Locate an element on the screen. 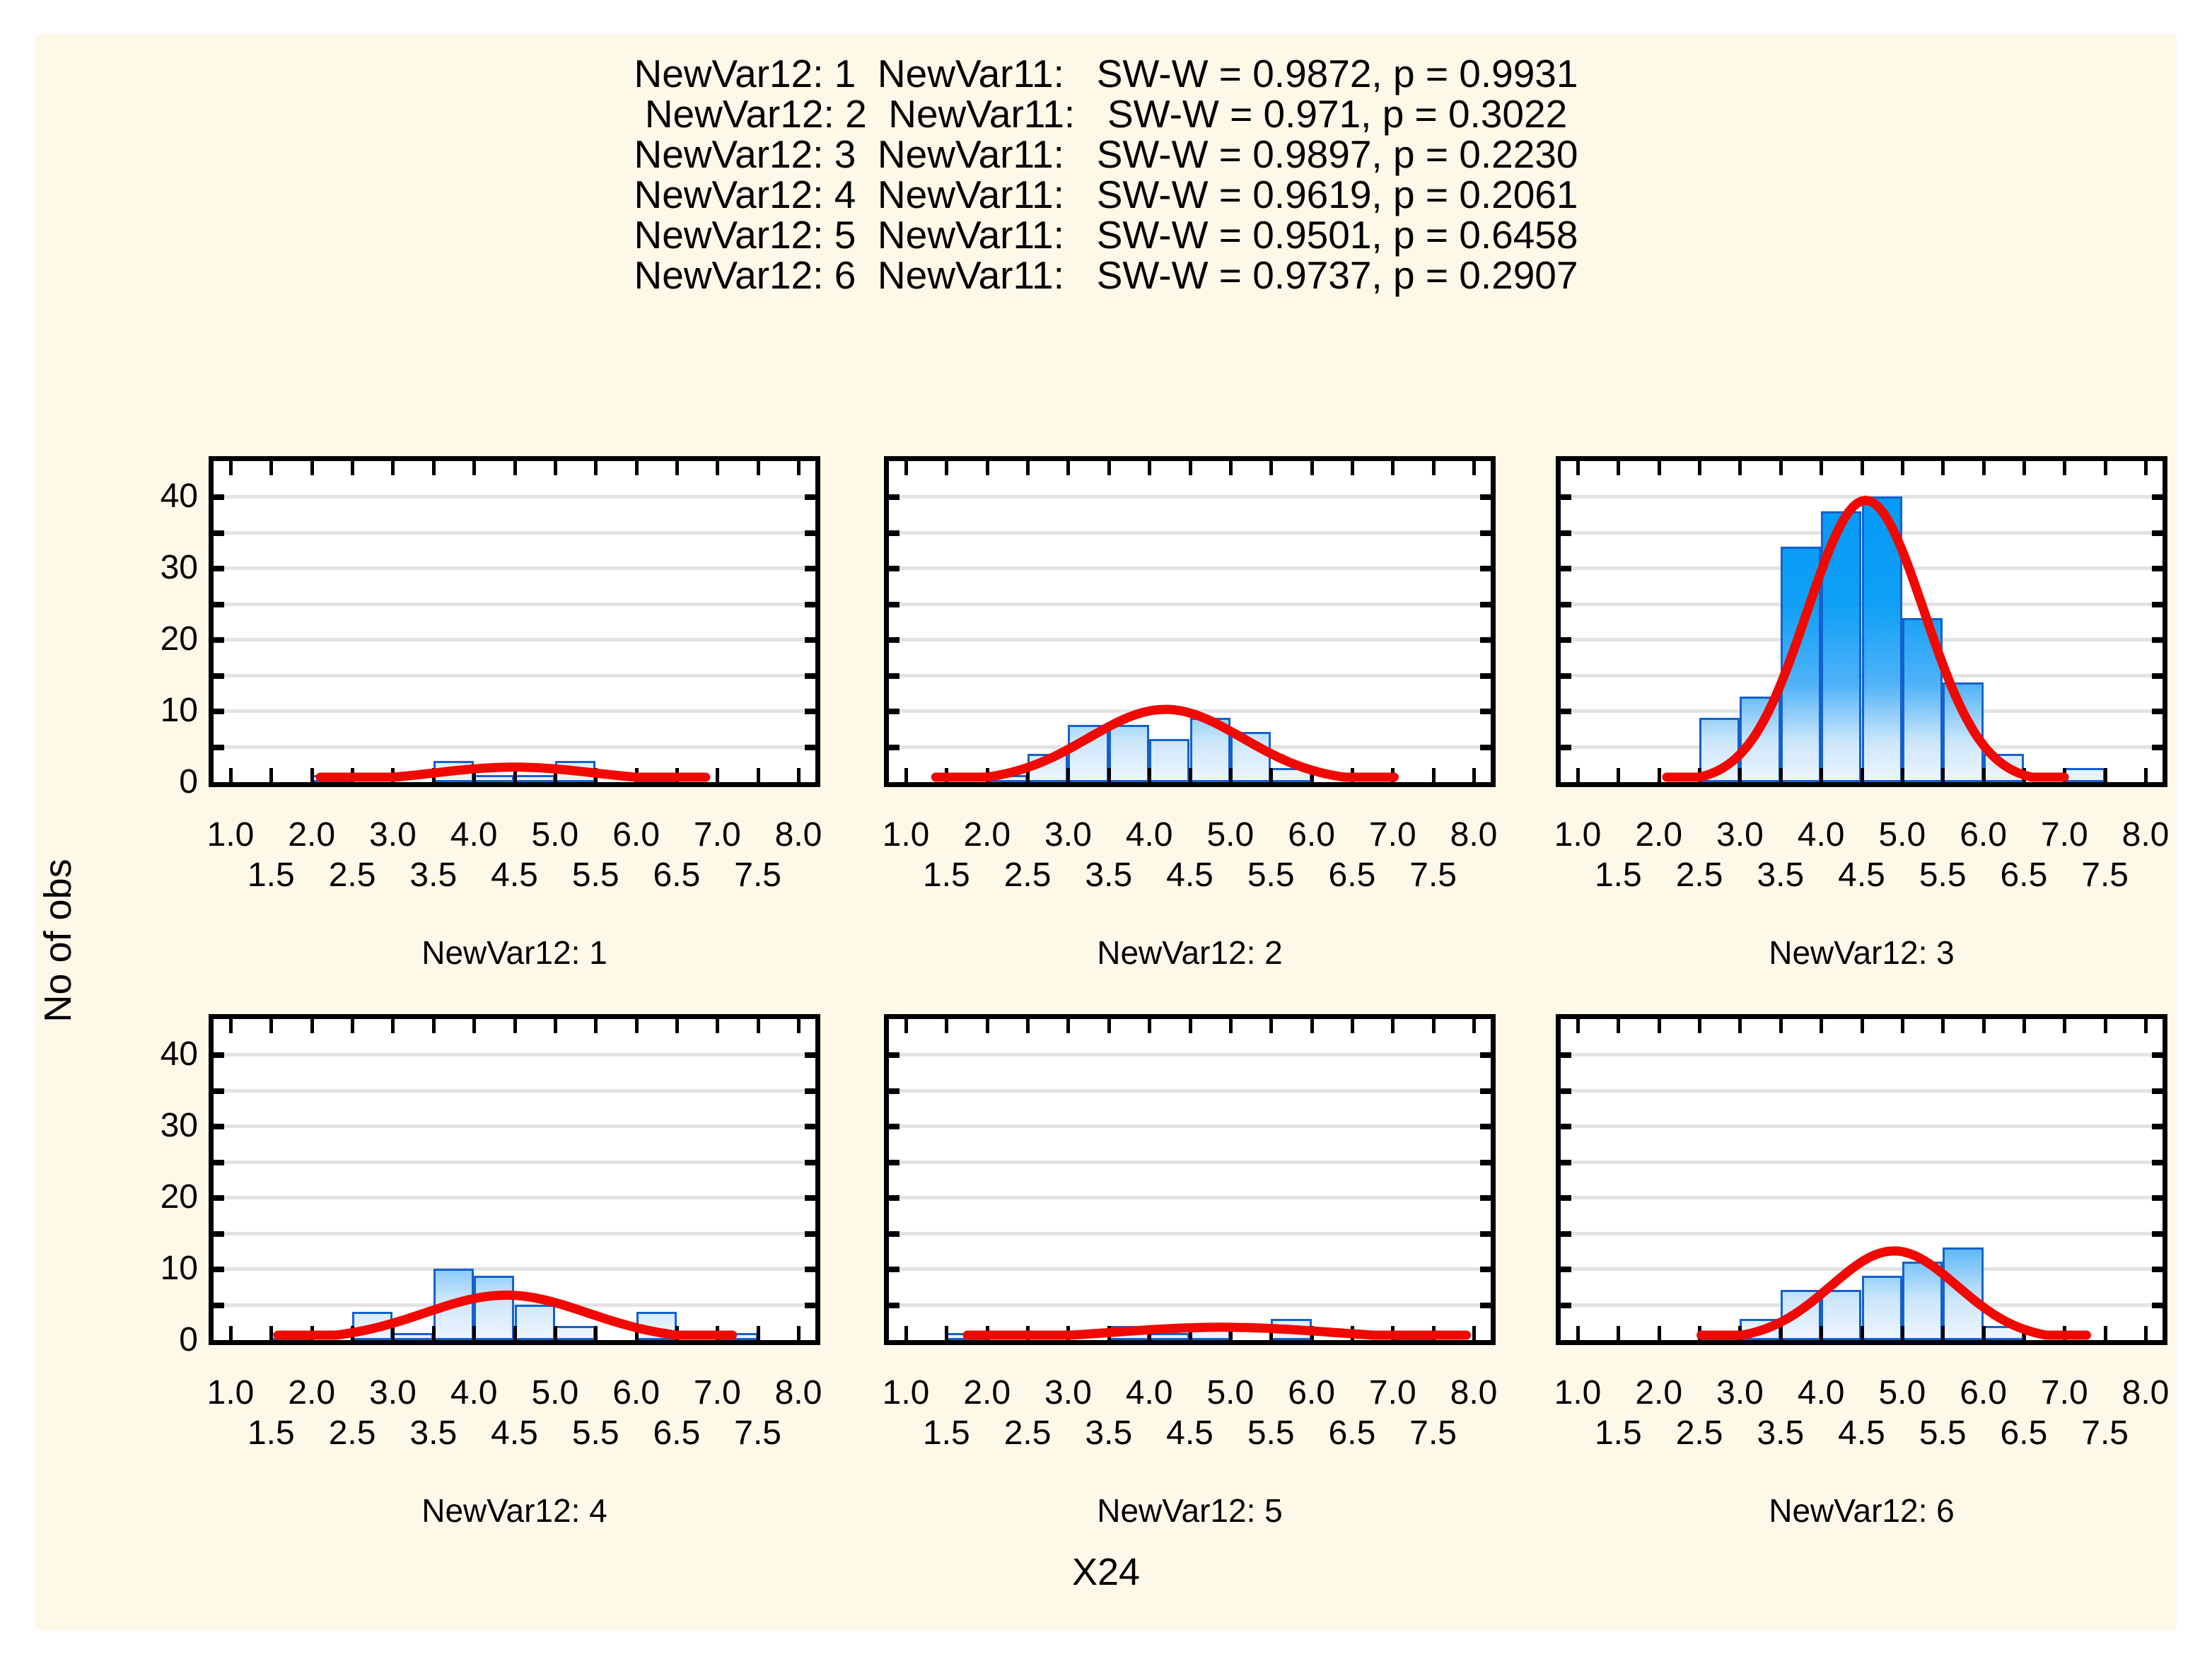  x-tick-label: 7.0 is located at coordinates (2064, 835).